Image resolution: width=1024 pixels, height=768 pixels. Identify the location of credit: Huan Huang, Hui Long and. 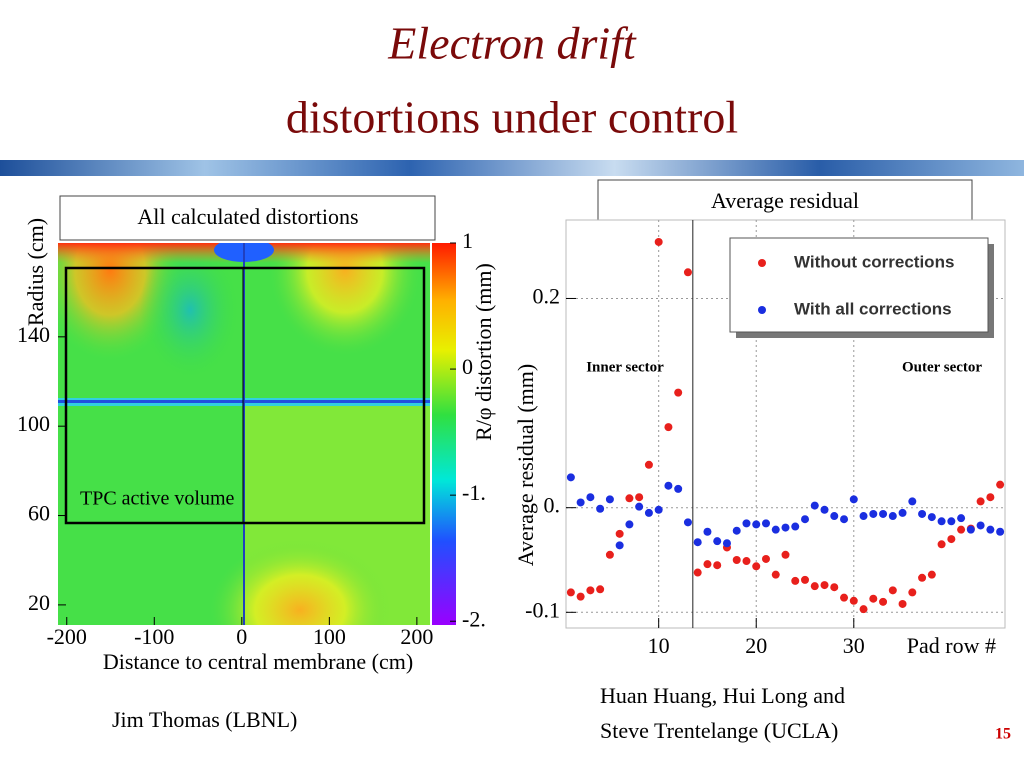
(722, 695).